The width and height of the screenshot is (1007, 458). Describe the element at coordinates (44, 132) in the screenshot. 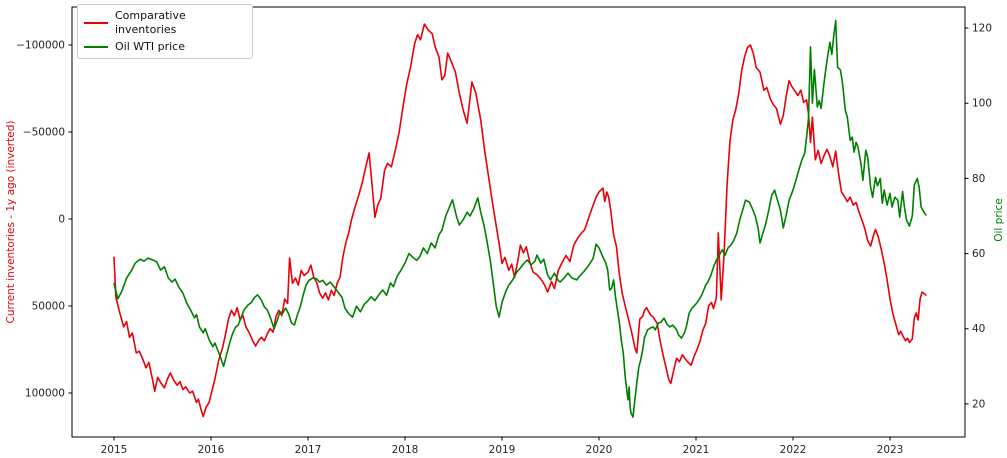

I see `left-y-tick-label: −50000` at that location.